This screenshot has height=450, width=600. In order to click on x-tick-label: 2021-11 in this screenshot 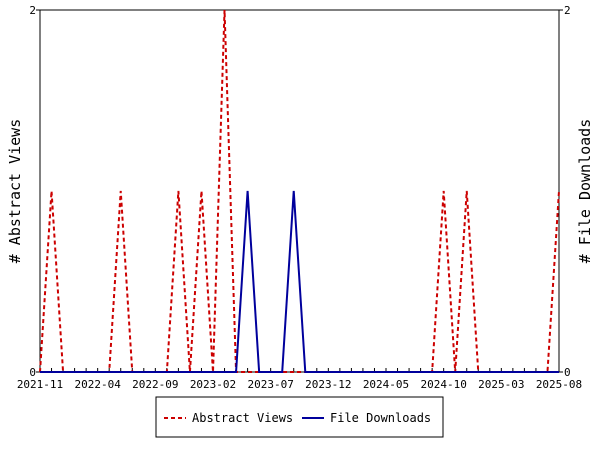, I will do `click(40, 384)`.